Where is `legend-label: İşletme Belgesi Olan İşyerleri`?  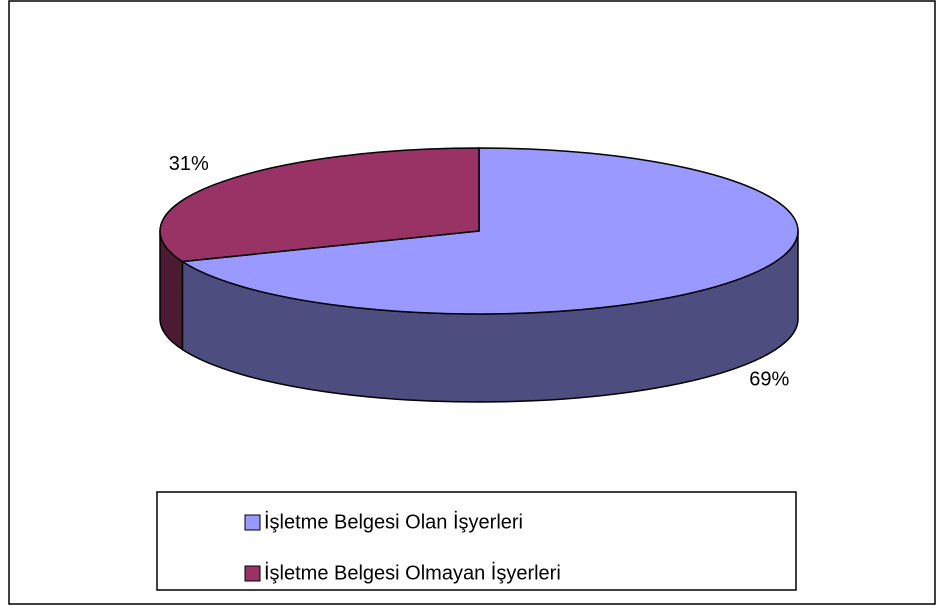
legend-label: İşletme Belgesi Olan İşyerleri is located at coordinates (393, 521).